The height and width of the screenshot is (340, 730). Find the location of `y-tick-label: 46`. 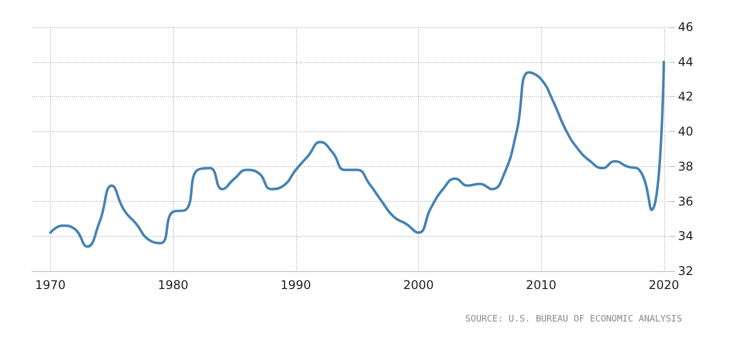

y-tick-label: 46 is located at coordinates (686, 27).